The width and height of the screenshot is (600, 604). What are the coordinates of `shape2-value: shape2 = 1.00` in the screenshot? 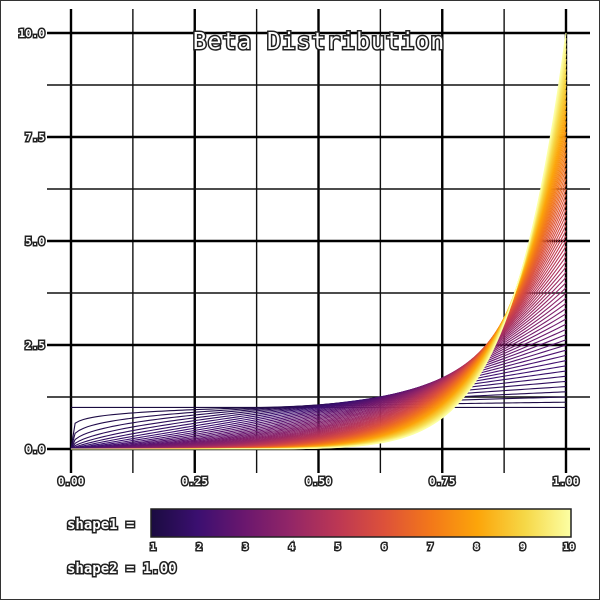 It's located at (122, 569).